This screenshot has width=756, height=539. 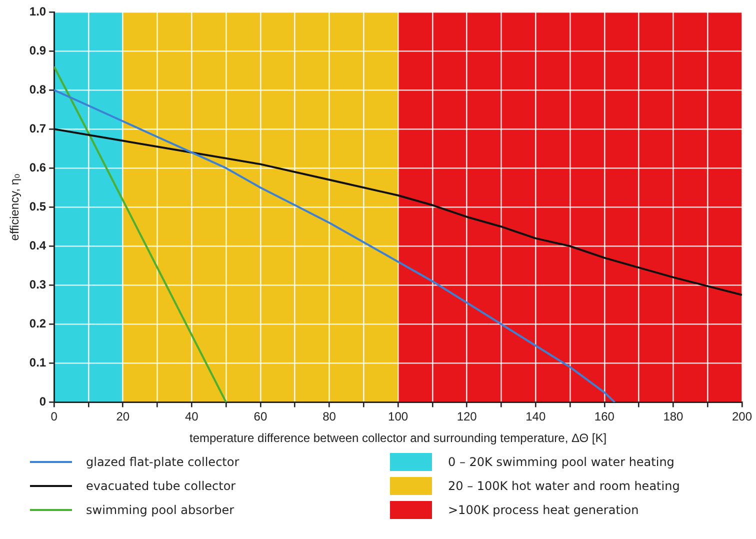 What do you see at coordinates (37, 323) in the screenshot?
I see `y-tick-label: 0.2` at bounding box center [37, 323].